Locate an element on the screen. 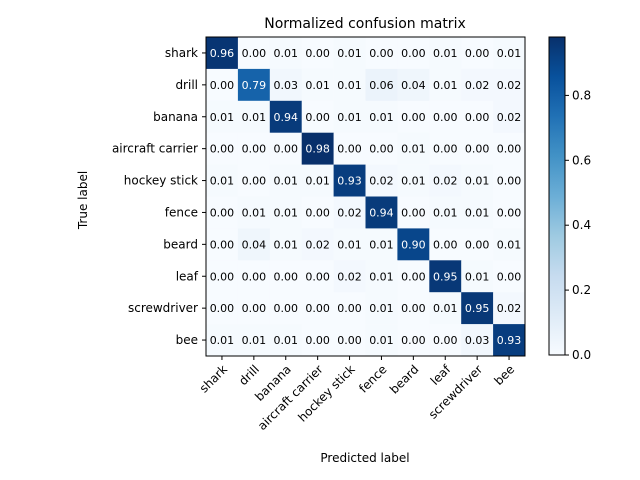 The image size is (640, 480). cell-value-label: 0.03 is located at coordinates (477, 340).